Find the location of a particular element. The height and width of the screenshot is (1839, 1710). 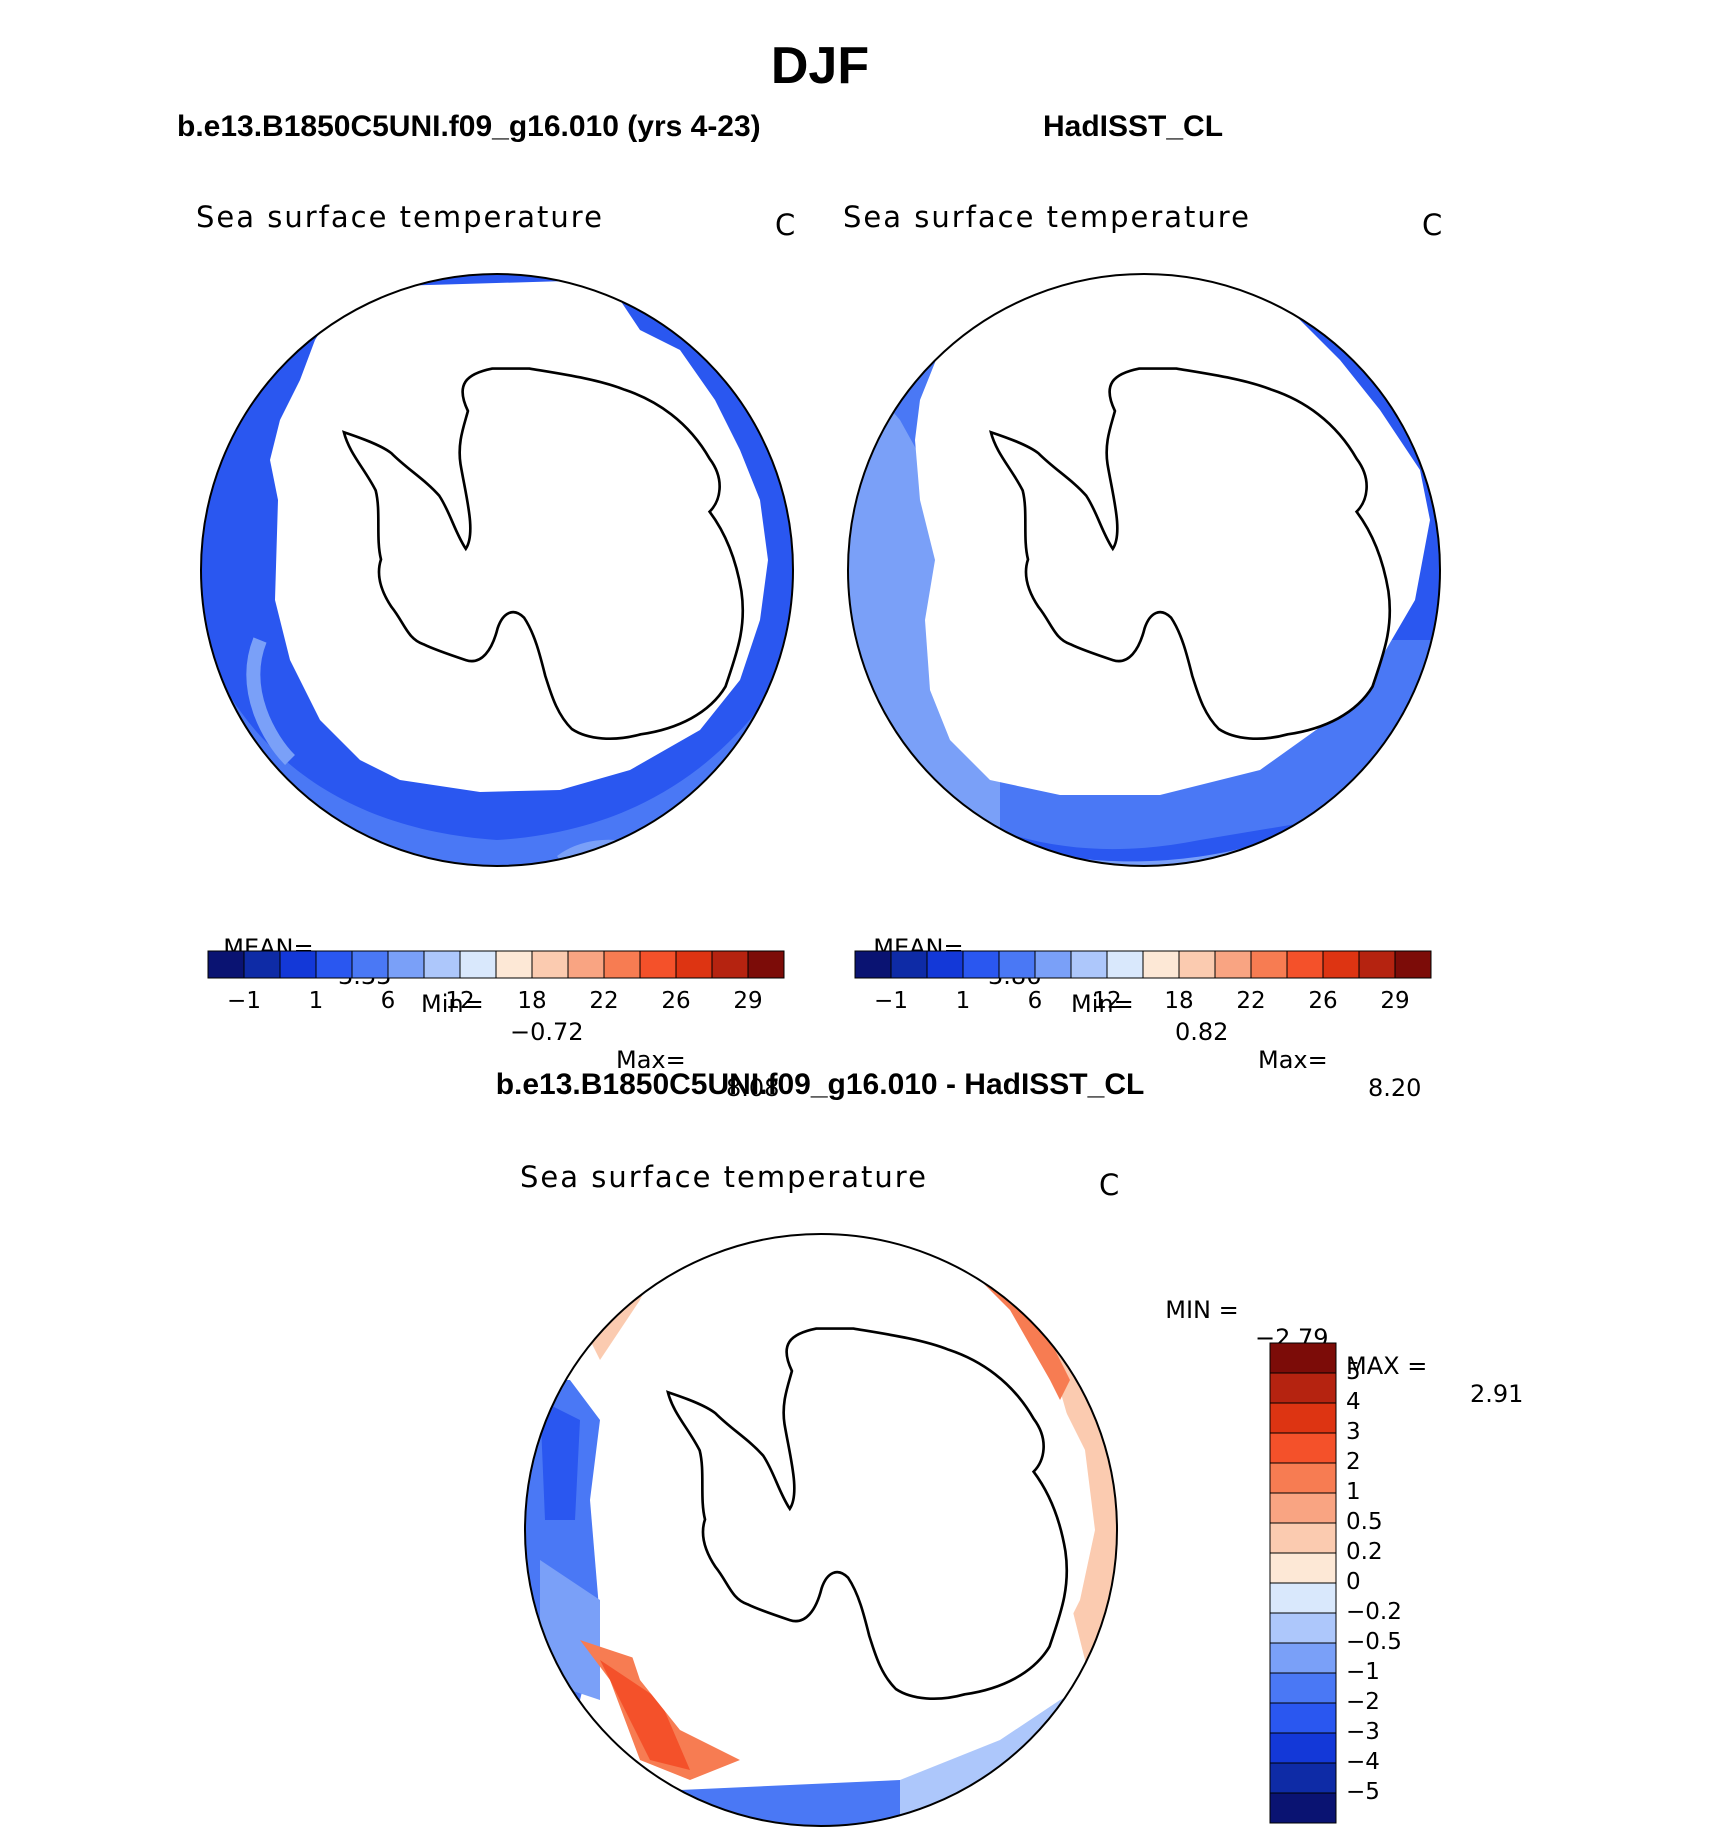

left-light-patch is located at coordinates (271, 701).